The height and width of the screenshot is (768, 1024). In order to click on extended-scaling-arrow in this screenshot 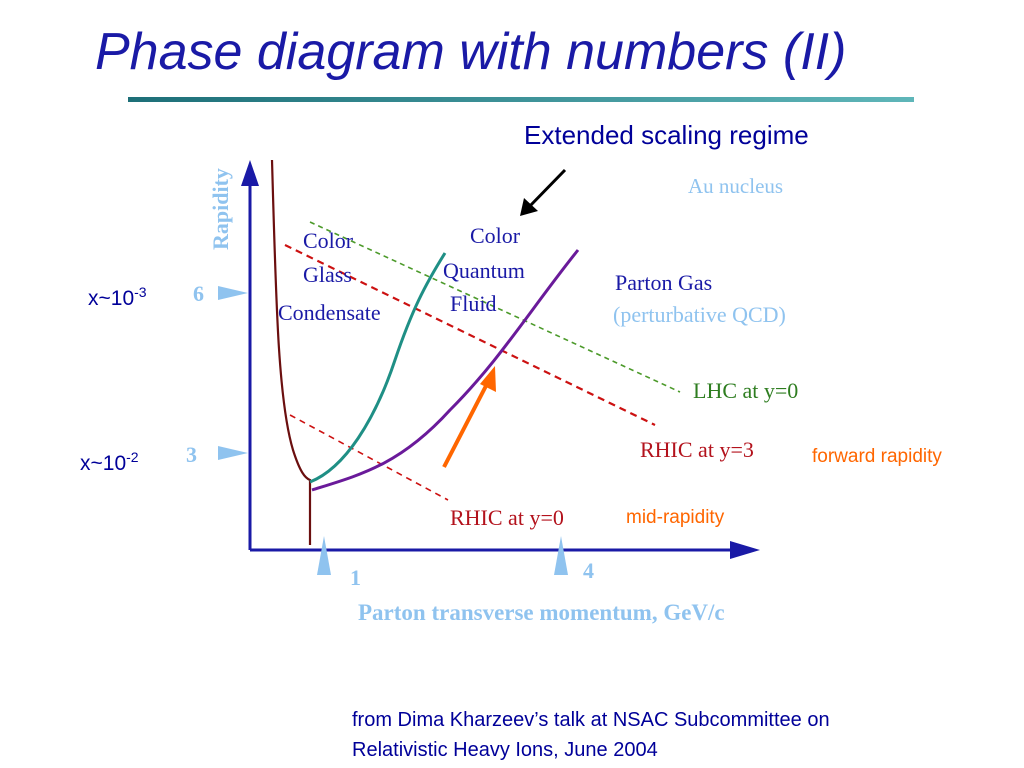, I will do `click(546, 189)`.